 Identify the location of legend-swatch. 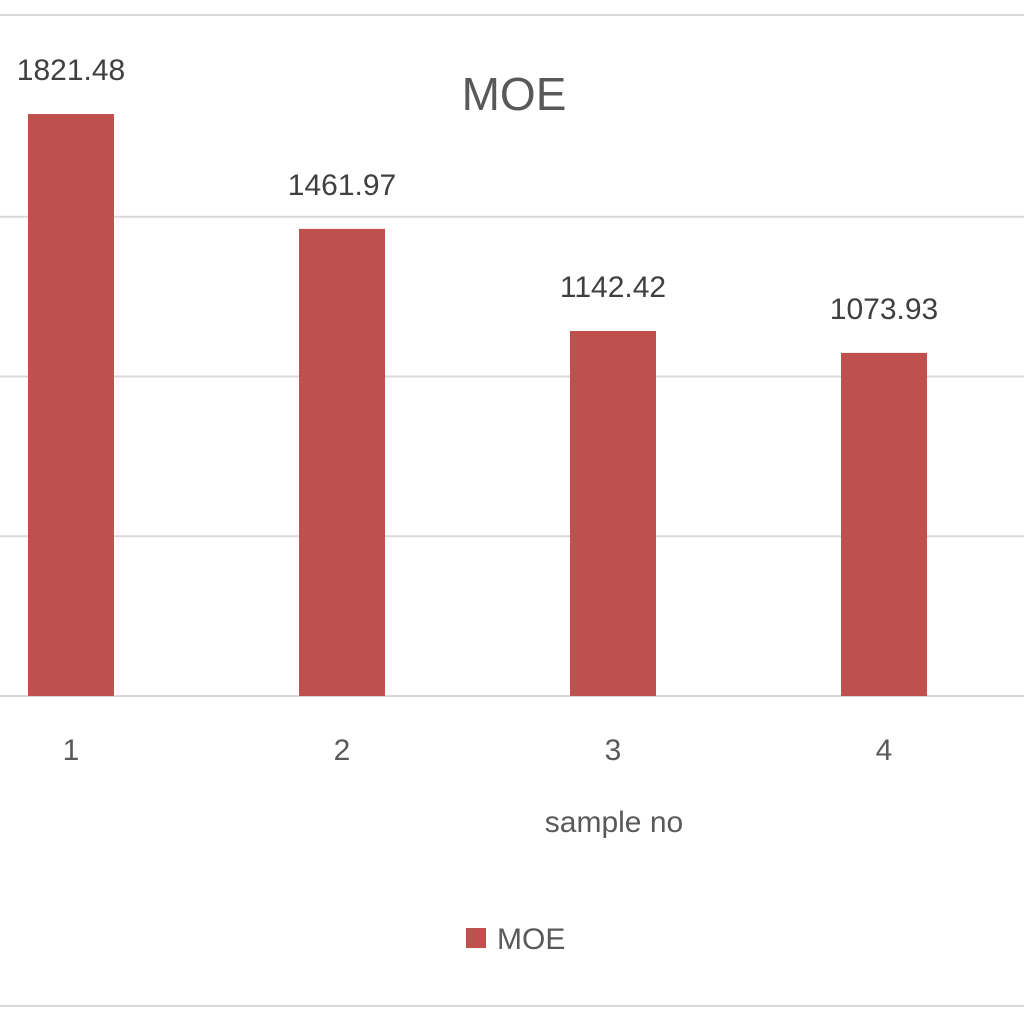
(476, 938).